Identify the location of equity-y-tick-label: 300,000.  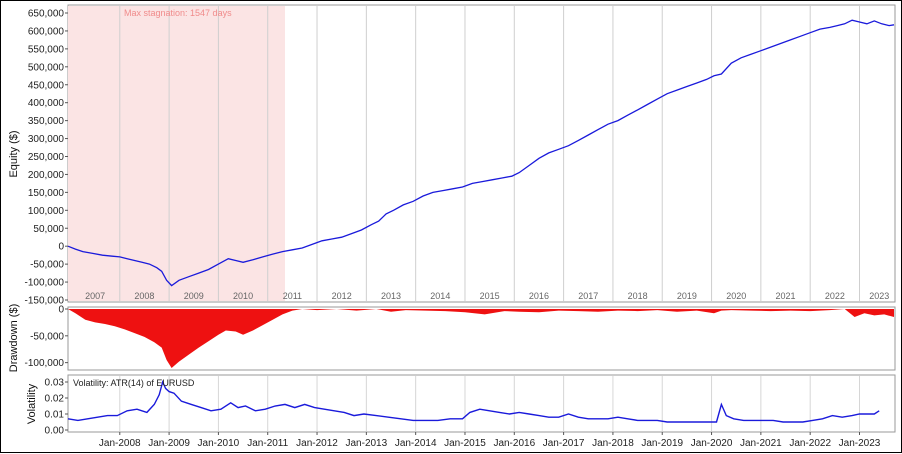
(46, 139).